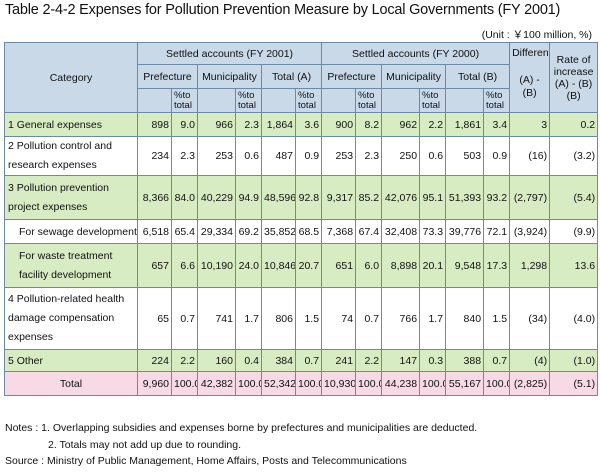 Image resolution: width=600 pixels, height=476 pixels. Describe the element at coordinates (278, 231) in the screenshot. I see `table-cell: 35,852` at that location.